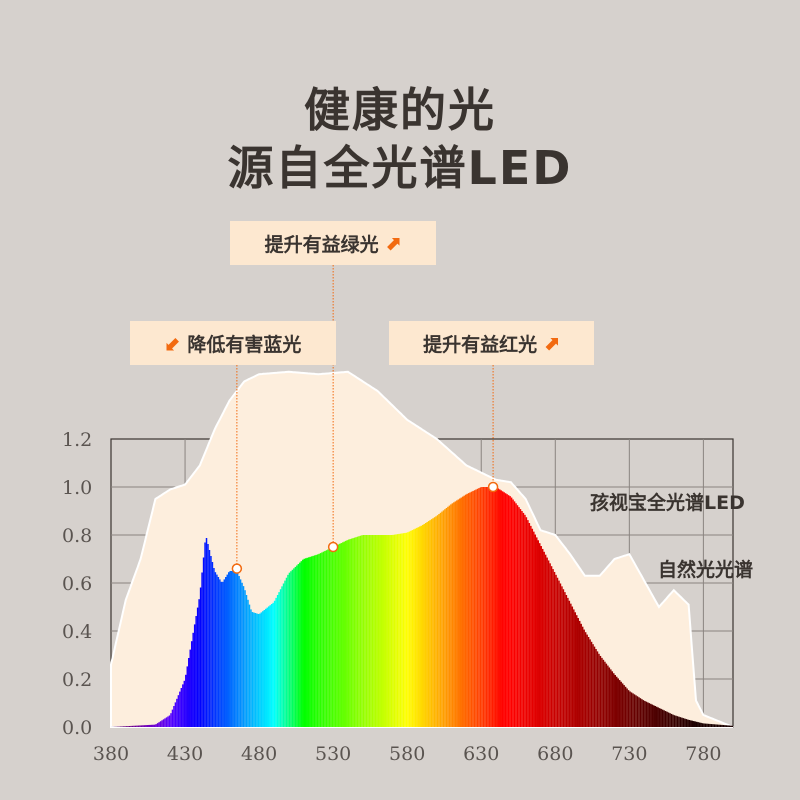 This screenshot has width=800, height=800. Describe the element at coordinates (77, 536) in the screenshot. I see `y-tick-label: 0.8` at that location.